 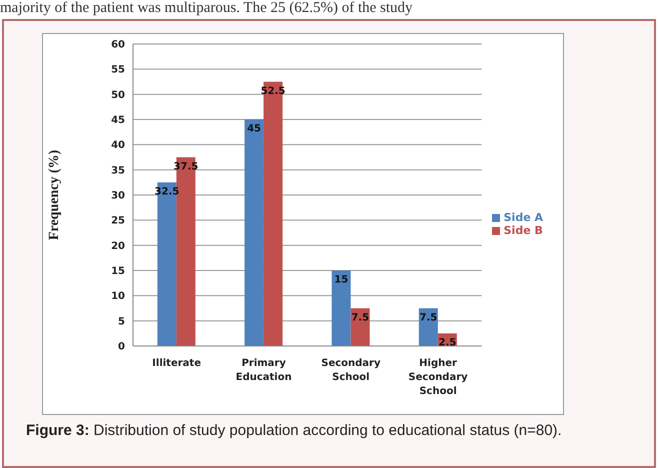 What do you see at coordinates (523, 230) in the screenshot?
I see `legend-label: Side B` at bounding box center [523, 230].